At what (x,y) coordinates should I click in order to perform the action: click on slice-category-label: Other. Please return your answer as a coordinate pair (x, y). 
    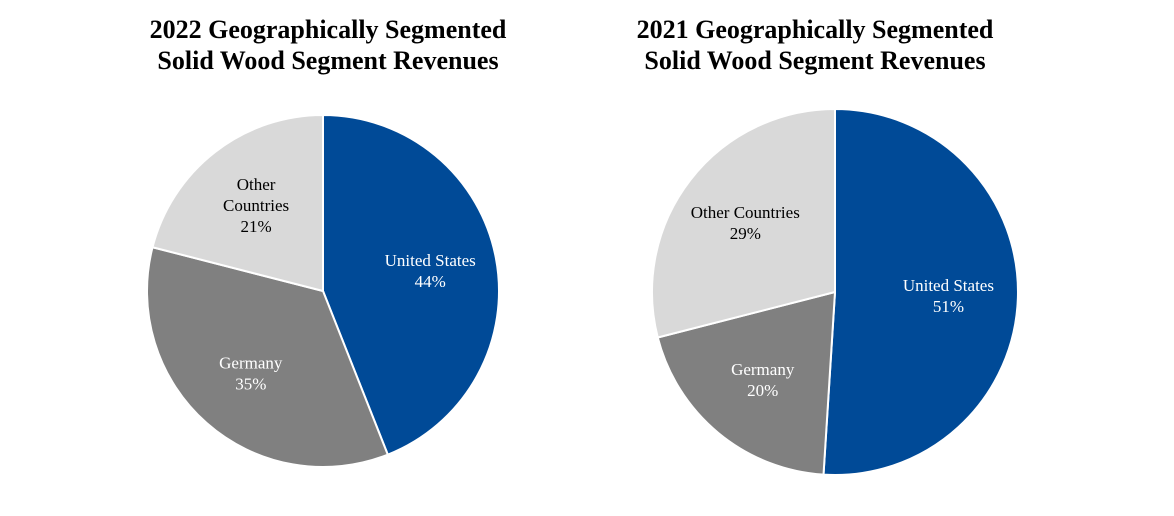
    Looking at the image, I should click on (256, 184).